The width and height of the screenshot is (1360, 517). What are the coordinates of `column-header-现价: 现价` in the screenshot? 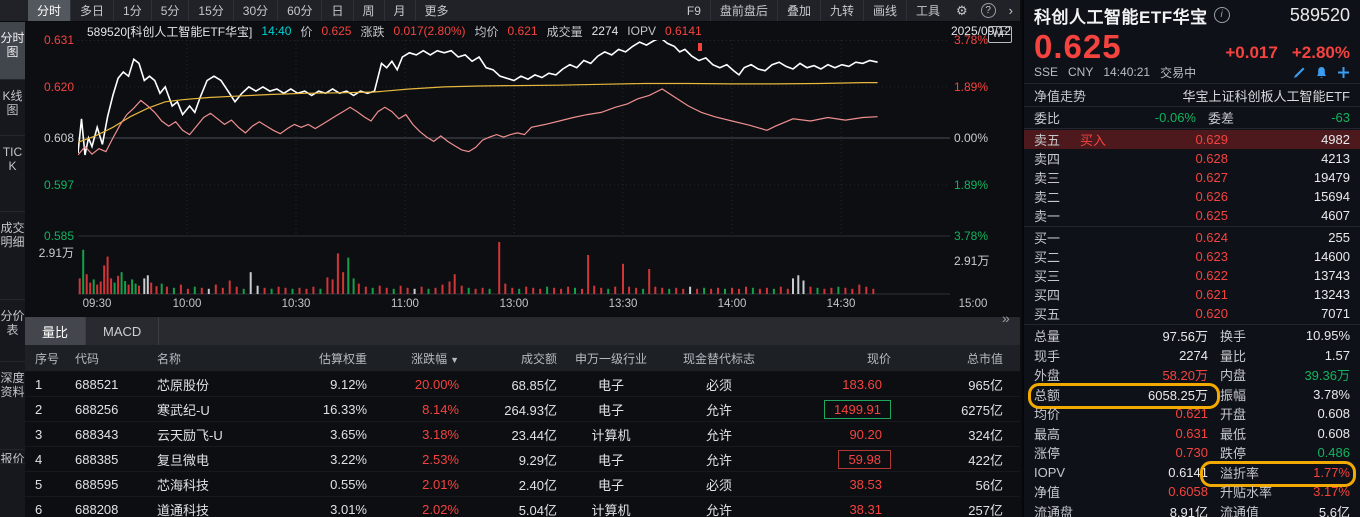 It's located at (878, 358).